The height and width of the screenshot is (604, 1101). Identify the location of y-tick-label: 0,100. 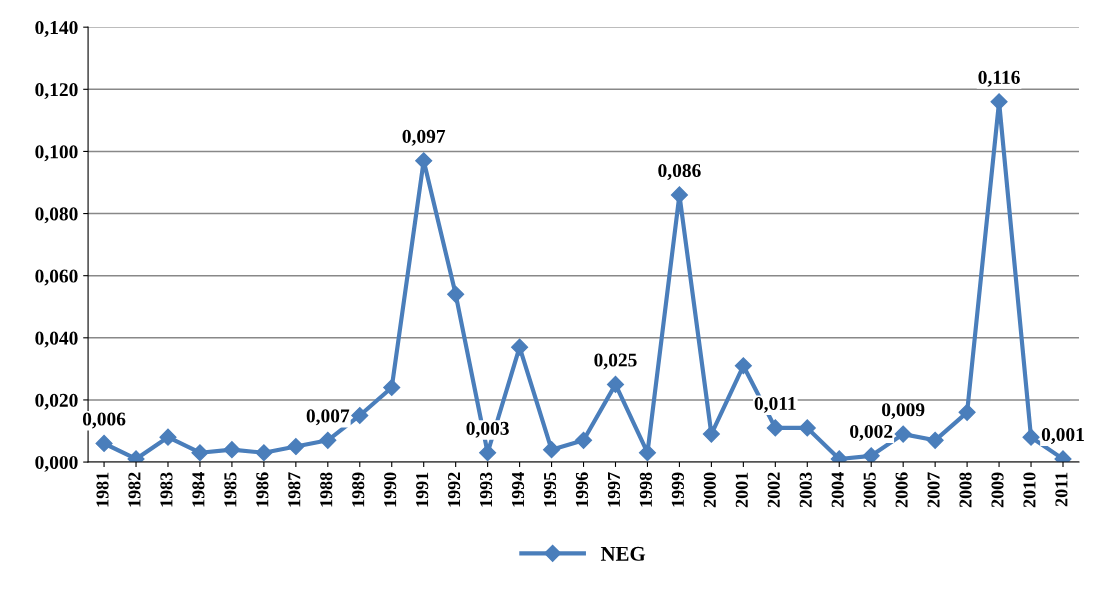
(56, 153).